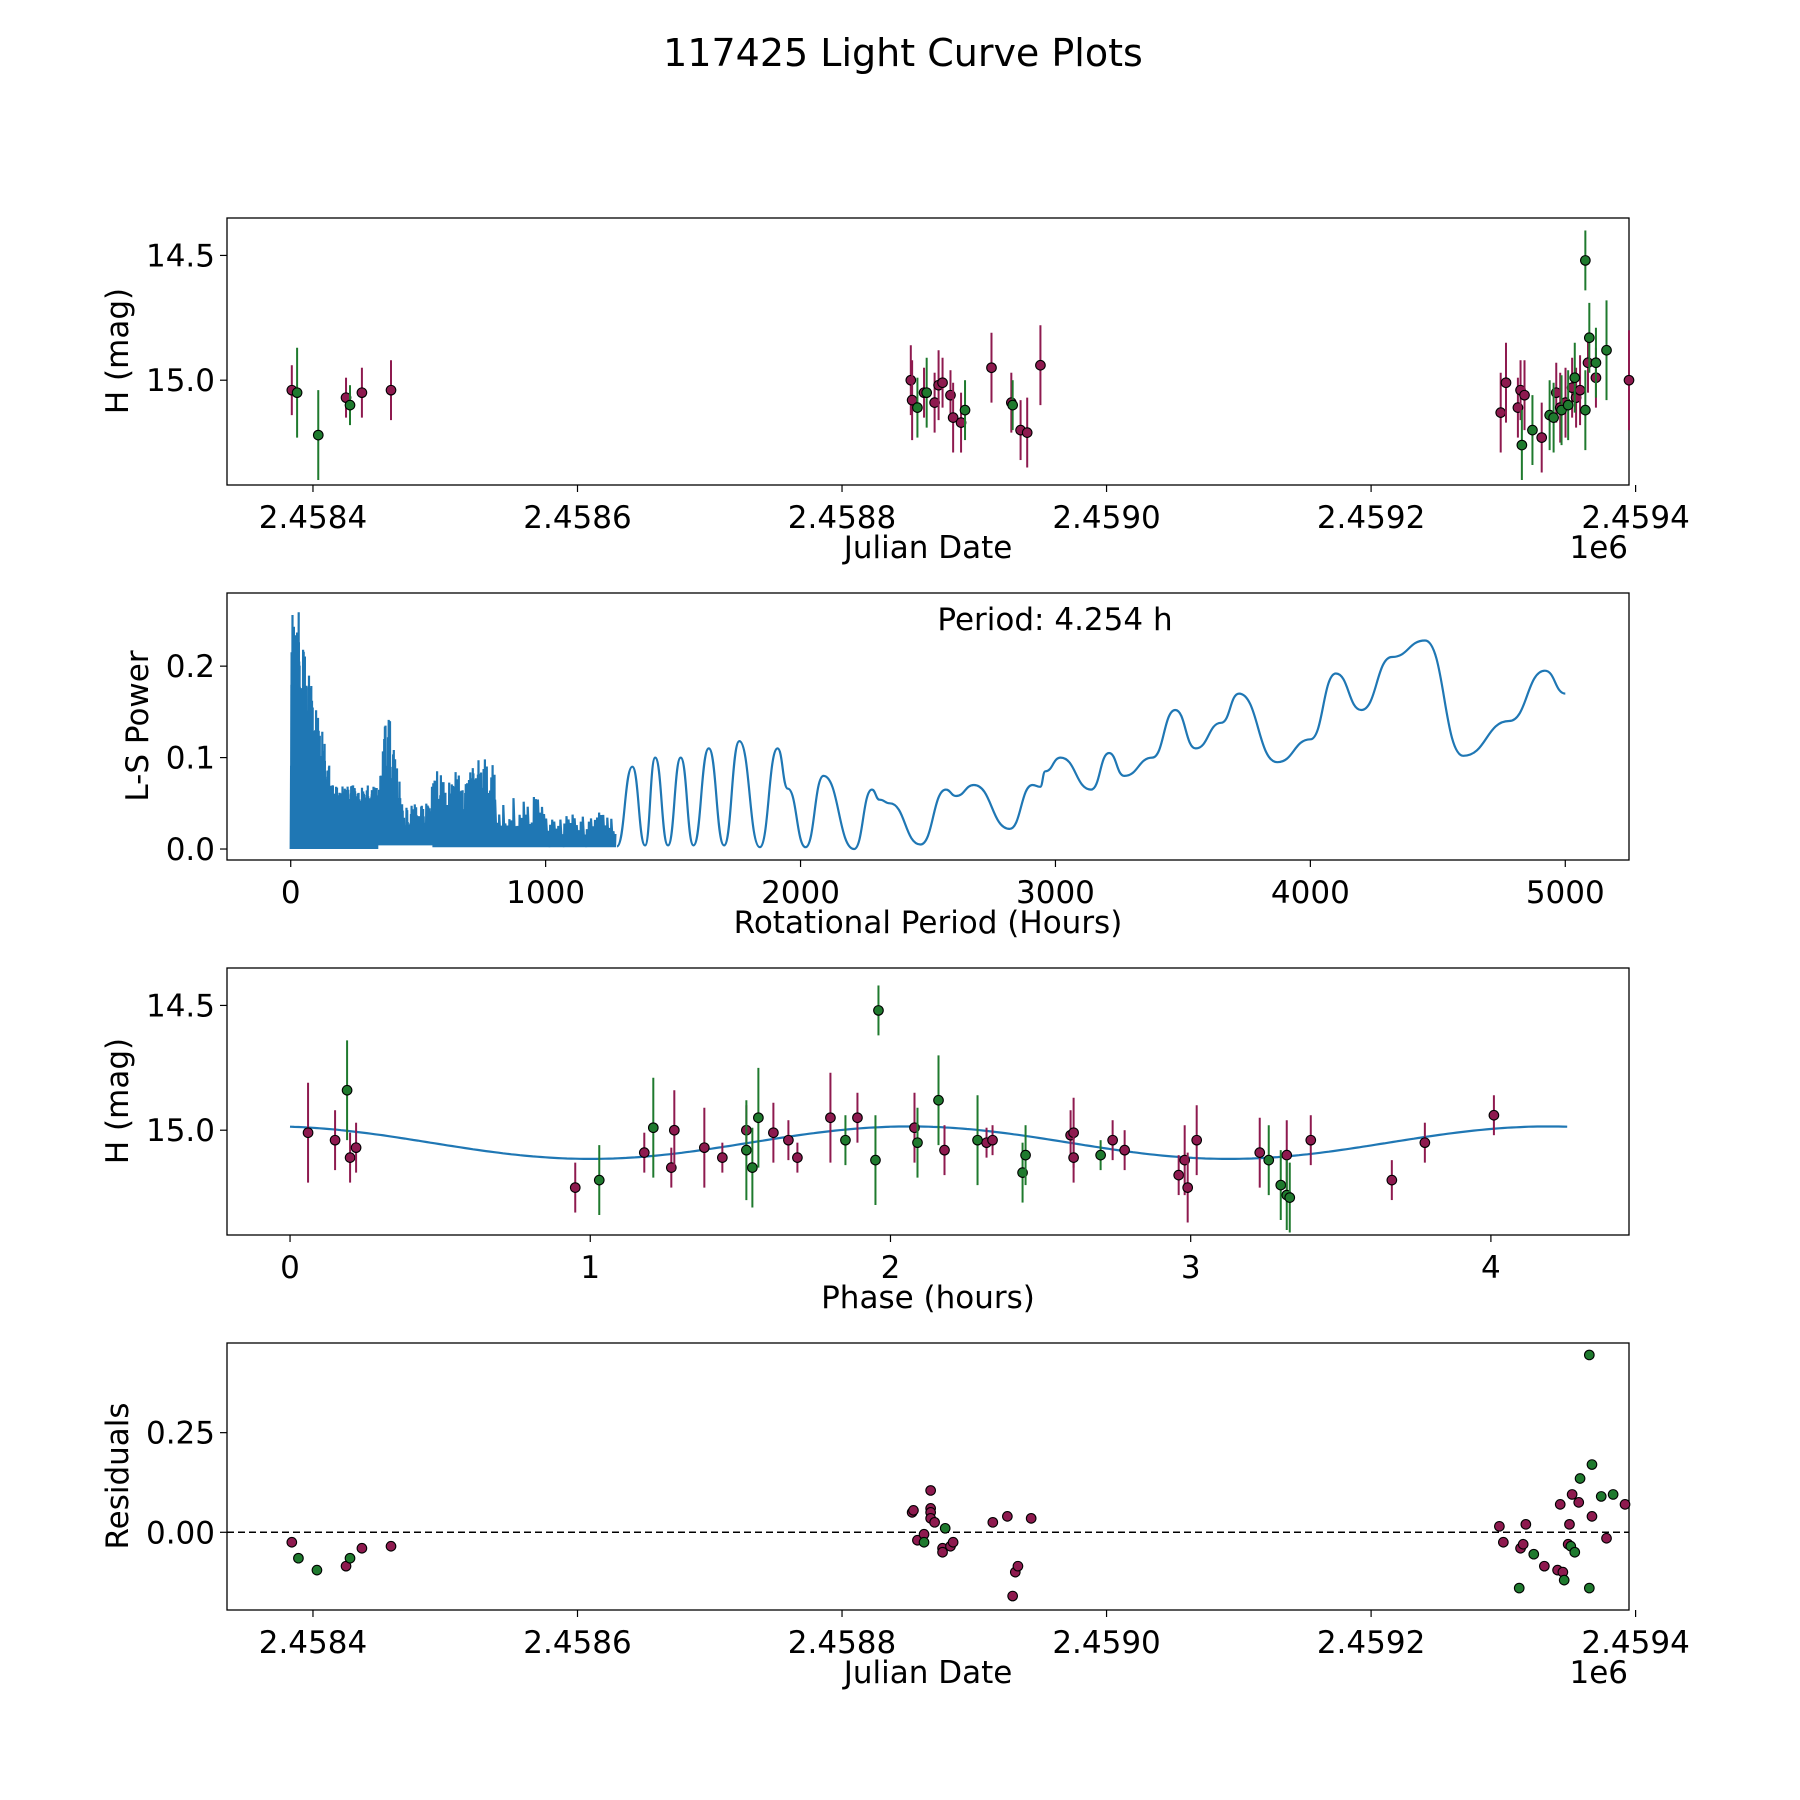 This screenshot has width=1800, height=1800. I want to click on residuals-frame, so click(928, 1476).